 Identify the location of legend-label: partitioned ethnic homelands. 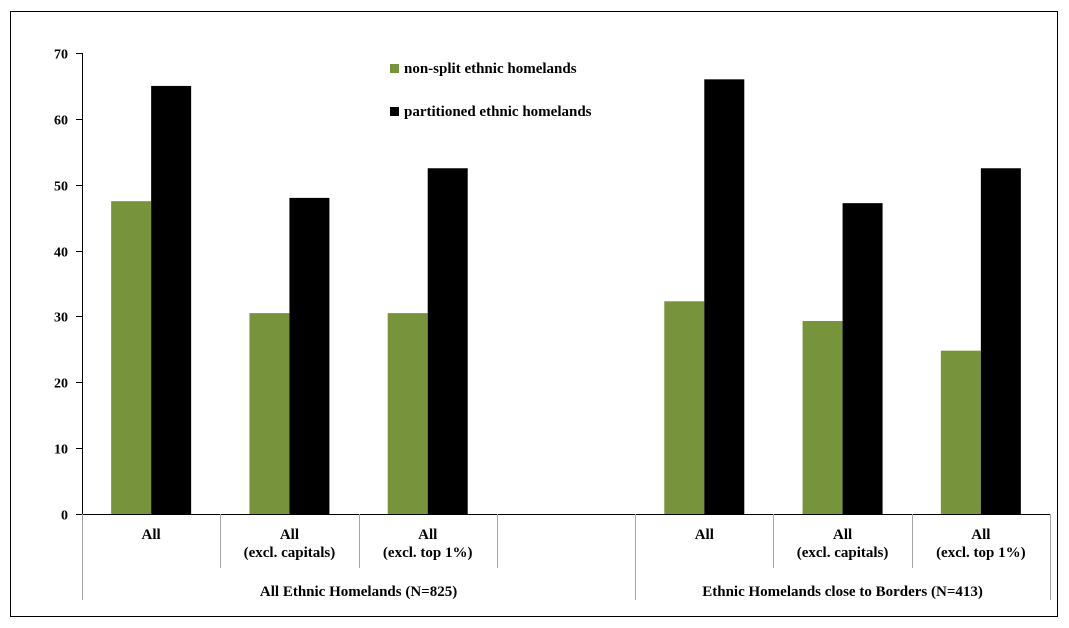
(498, 112).